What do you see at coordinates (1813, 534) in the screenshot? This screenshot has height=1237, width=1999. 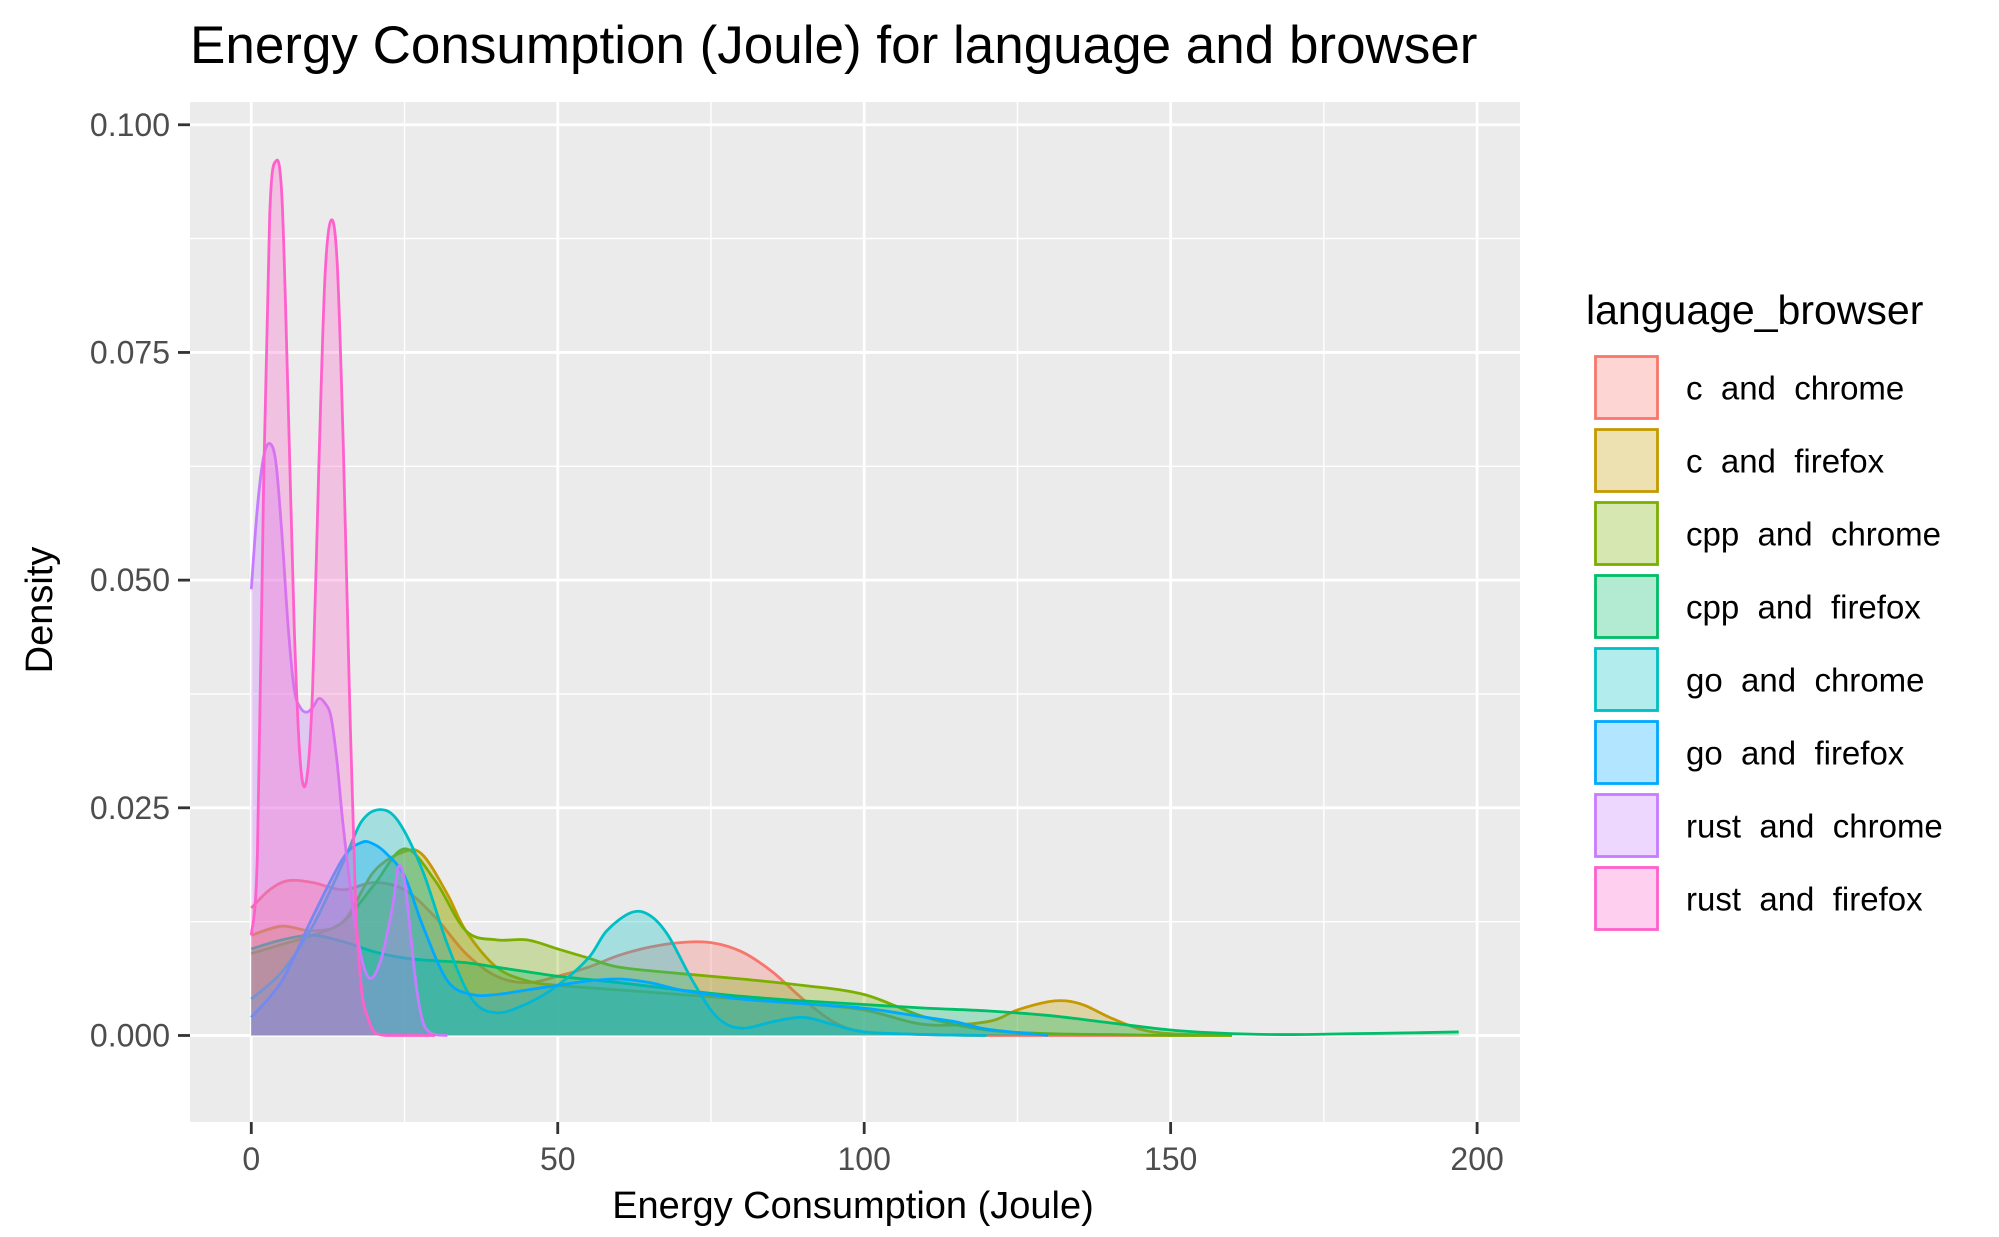 I see `legend-label: cpp and chrome` at bounding box center [1813, 534].